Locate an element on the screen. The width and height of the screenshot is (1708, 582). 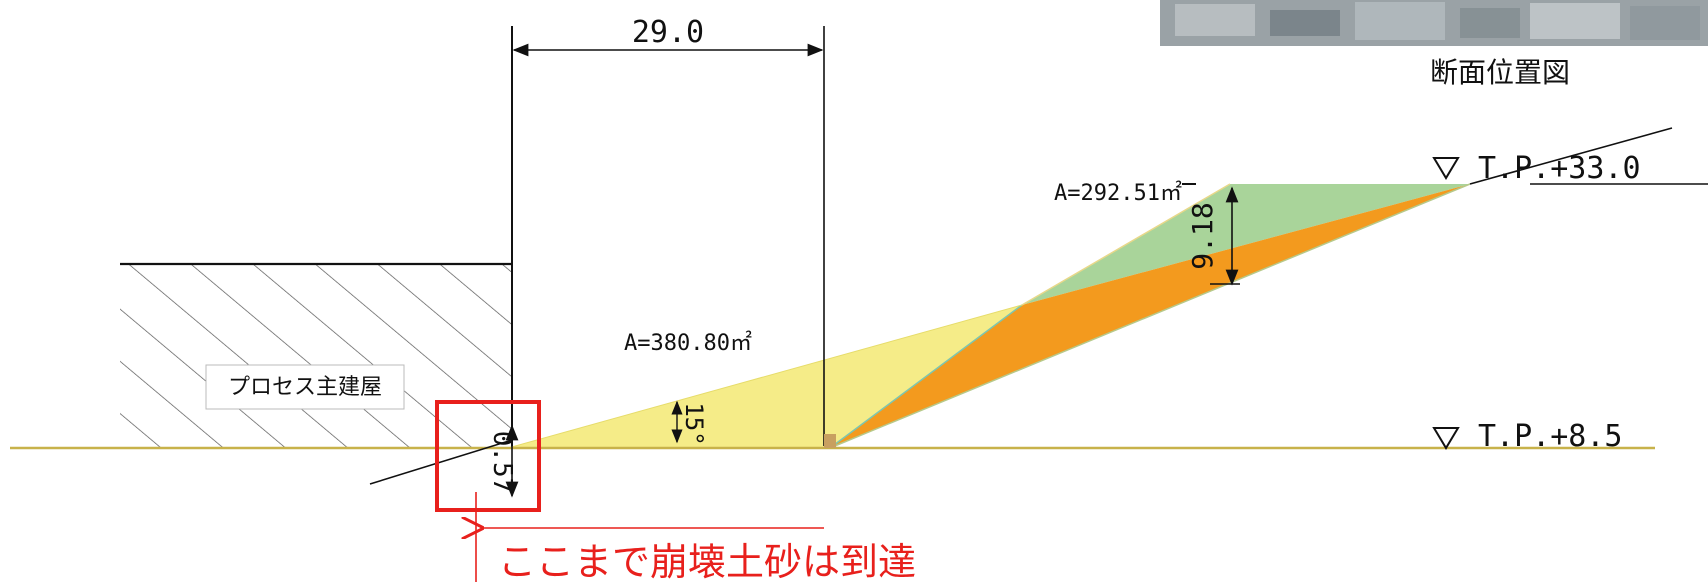
down-triangle-icon-base is located at coordinates (1446, 438).